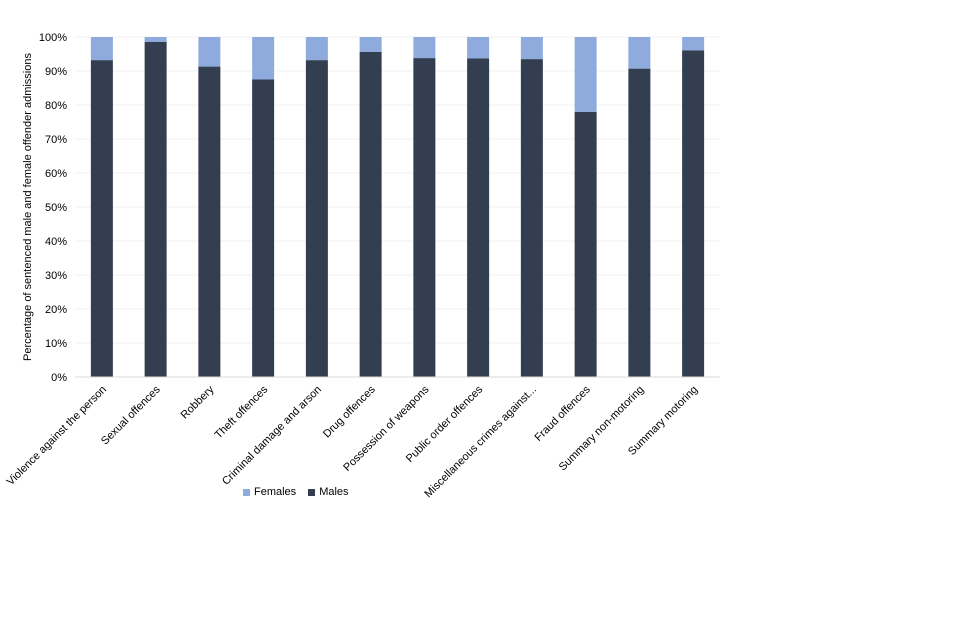  What do you see at coordinates (312, 492) in the screenshot?
I see `legend-swatch-males` at bounding box center [312, 492].